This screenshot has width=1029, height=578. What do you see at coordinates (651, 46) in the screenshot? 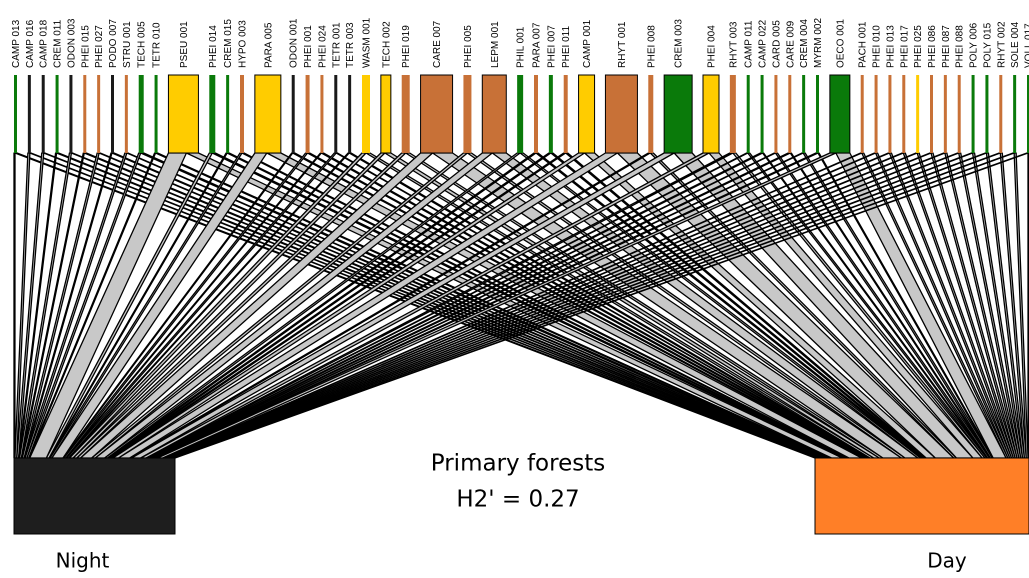
I see `species-label: PHEI 008` at bounding box center [651, 46].